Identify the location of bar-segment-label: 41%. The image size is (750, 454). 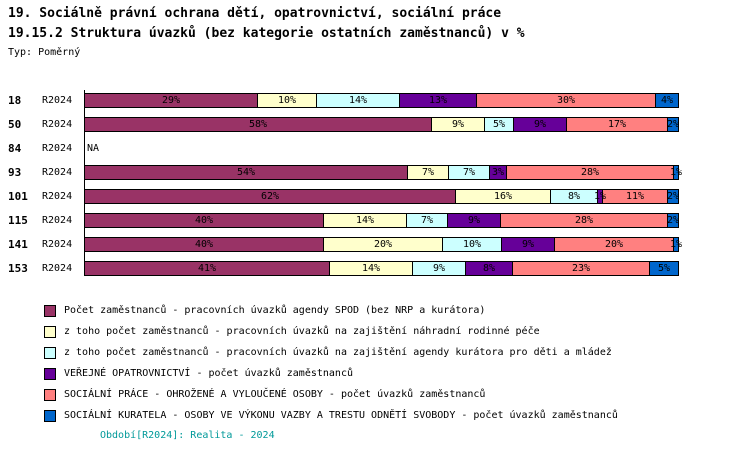
(207, 268).